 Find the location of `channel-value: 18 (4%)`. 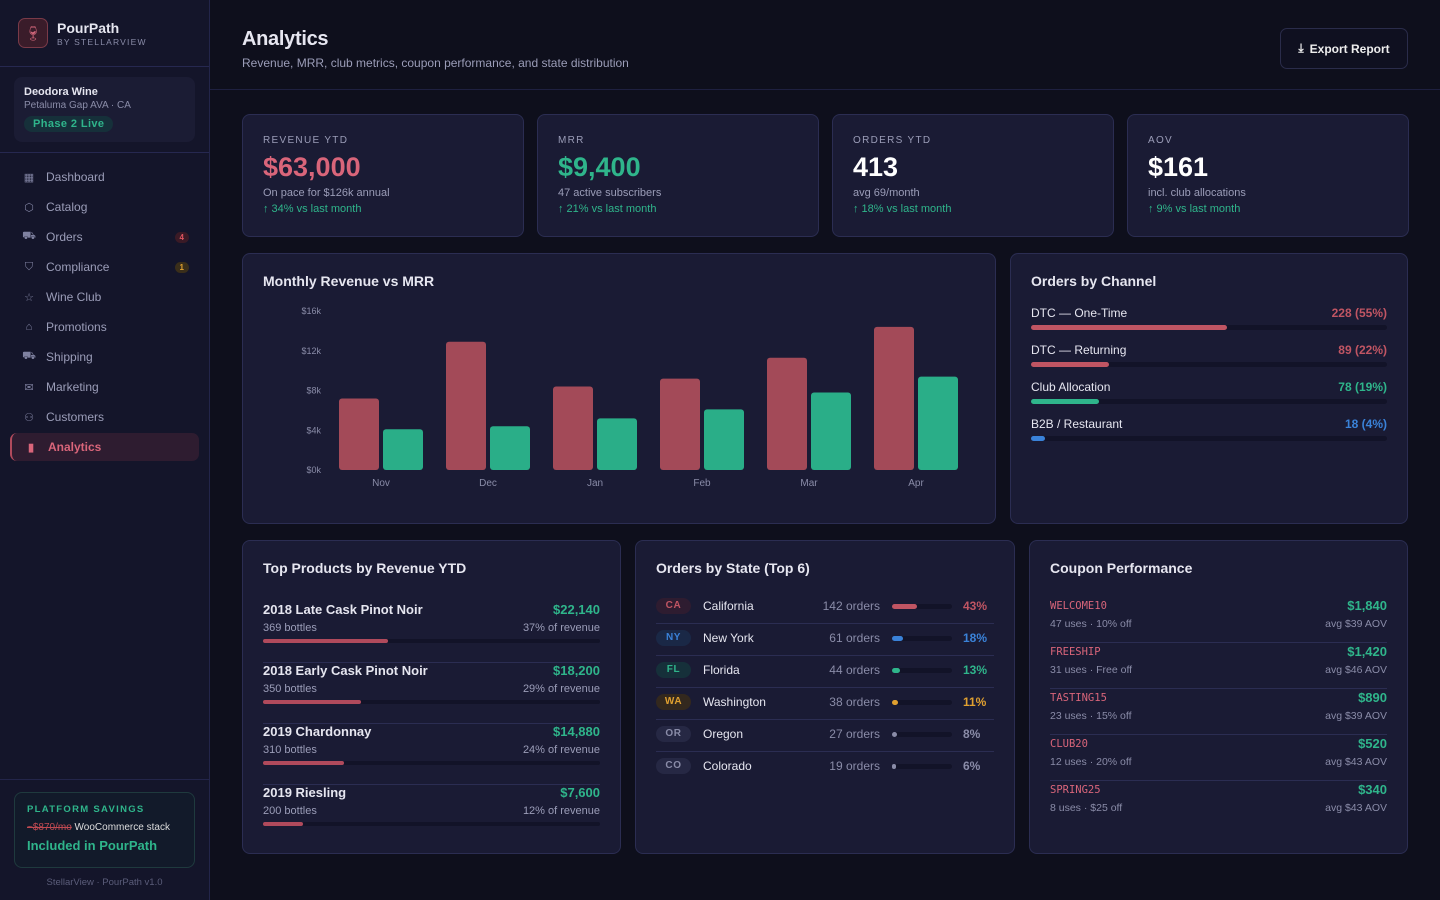

channel-value: 18 (4%) is located at coordinates (1365, 424).